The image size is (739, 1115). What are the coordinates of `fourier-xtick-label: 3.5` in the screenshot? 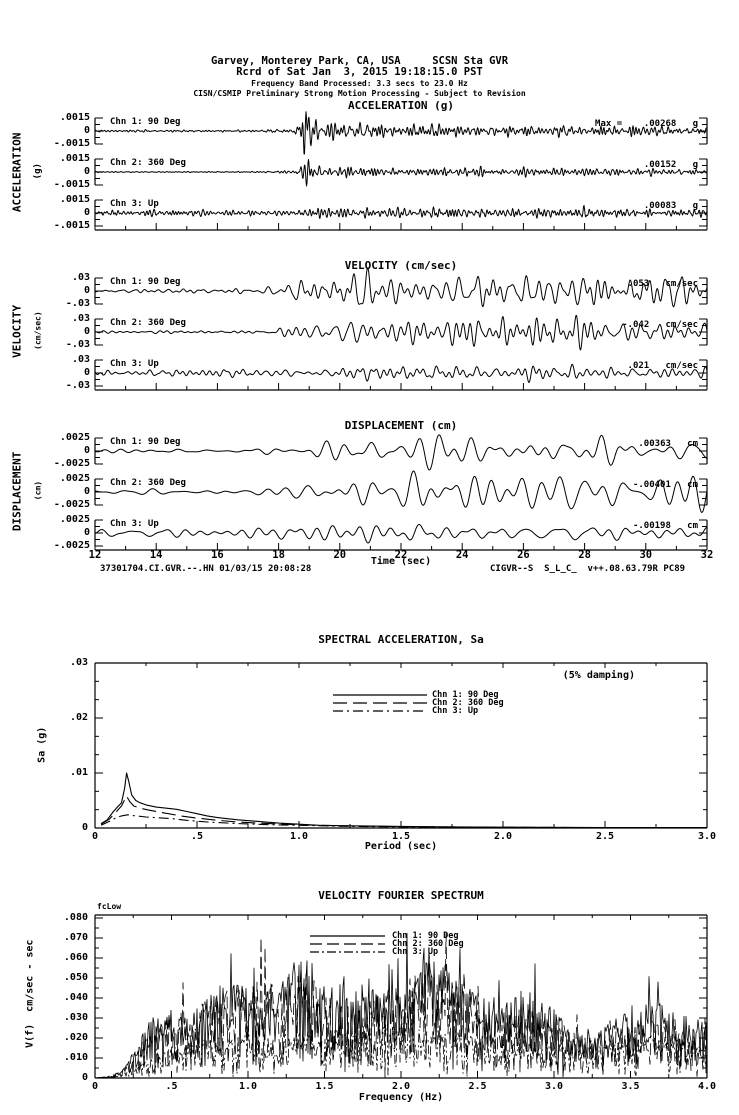 It's located at (630, 1086).